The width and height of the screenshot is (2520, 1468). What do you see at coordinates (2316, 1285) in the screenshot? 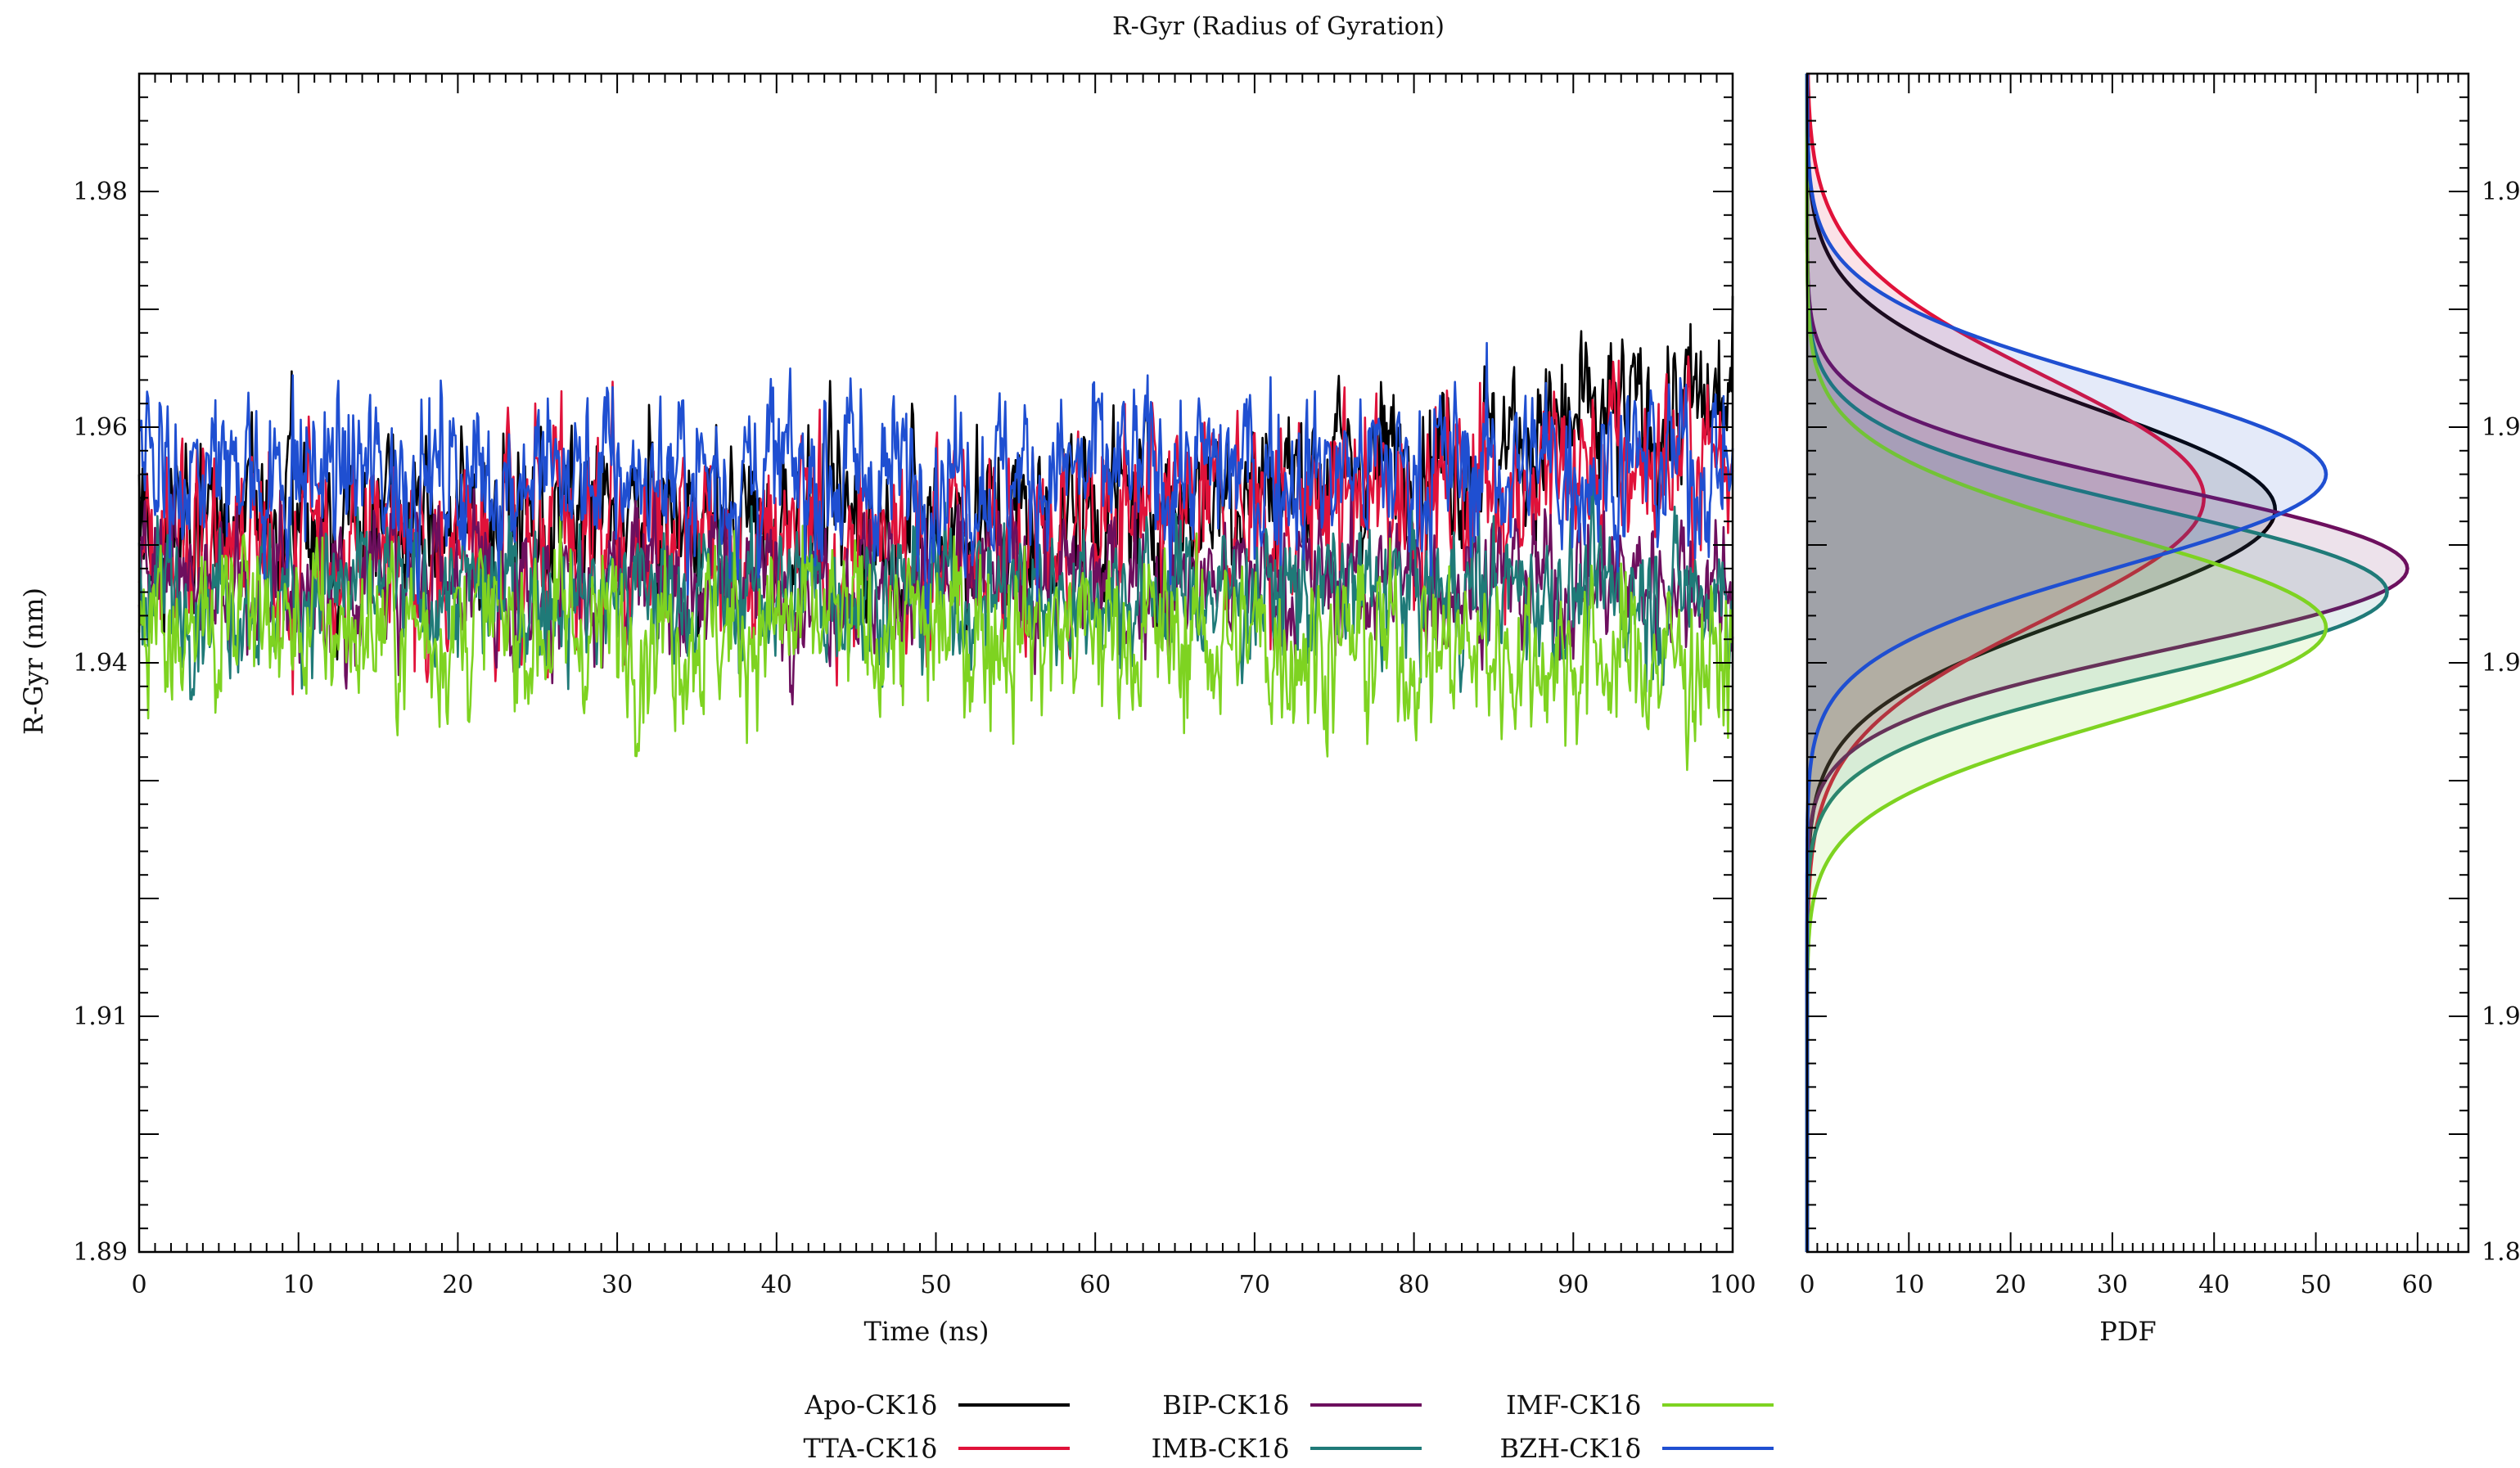
I see `right-xtick-label: 50` at bounding box center [2316, 1285].